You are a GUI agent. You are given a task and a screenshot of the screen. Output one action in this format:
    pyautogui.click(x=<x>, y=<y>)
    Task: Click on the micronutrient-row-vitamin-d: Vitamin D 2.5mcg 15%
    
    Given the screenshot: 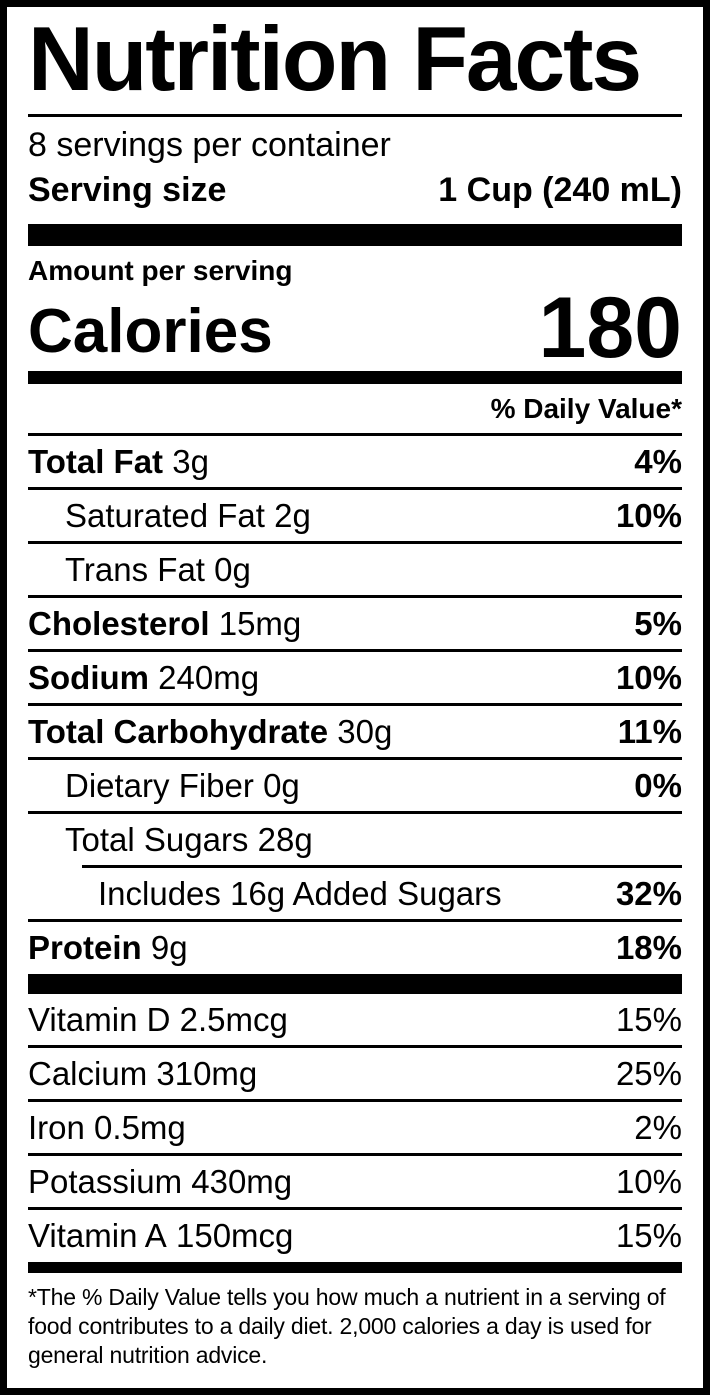 What is the action you would take?
    pyautogui.click(x=355, y=1021)
    